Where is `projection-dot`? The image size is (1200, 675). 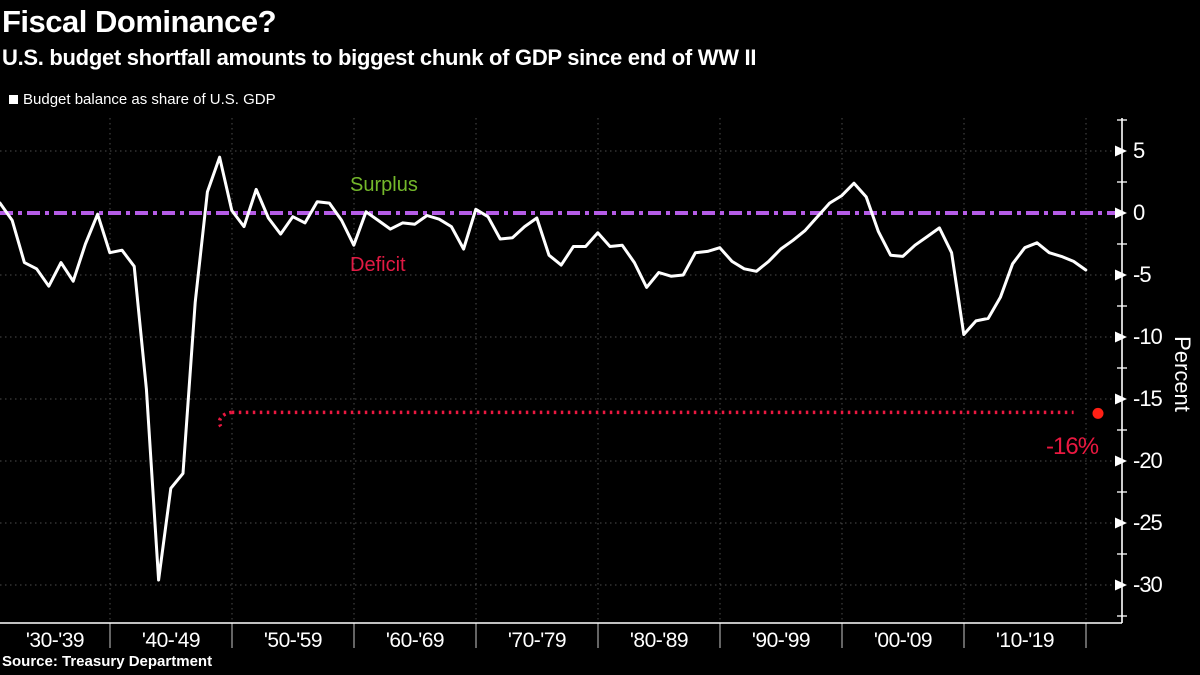 projection-dot is located at coordinates (1098, 413).